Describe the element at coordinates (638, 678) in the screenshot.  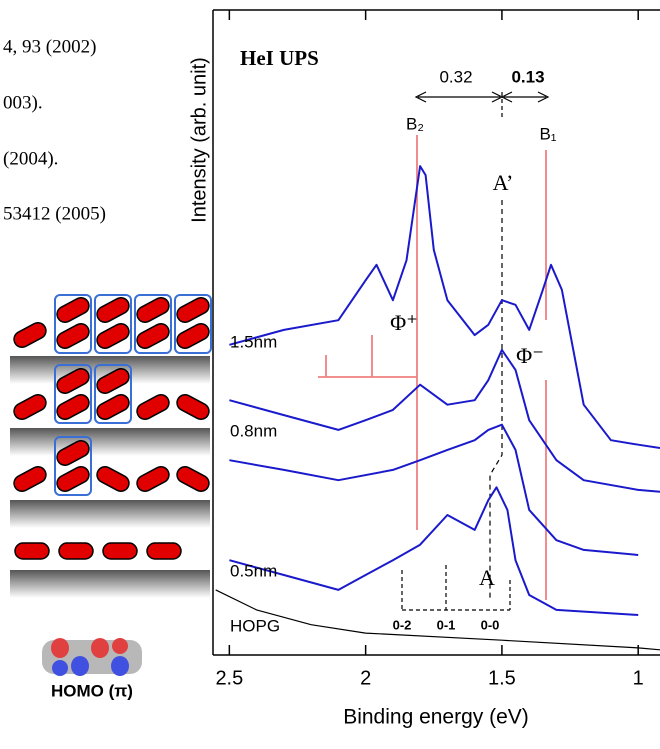
I see `x-tick-label: 1` at that location.